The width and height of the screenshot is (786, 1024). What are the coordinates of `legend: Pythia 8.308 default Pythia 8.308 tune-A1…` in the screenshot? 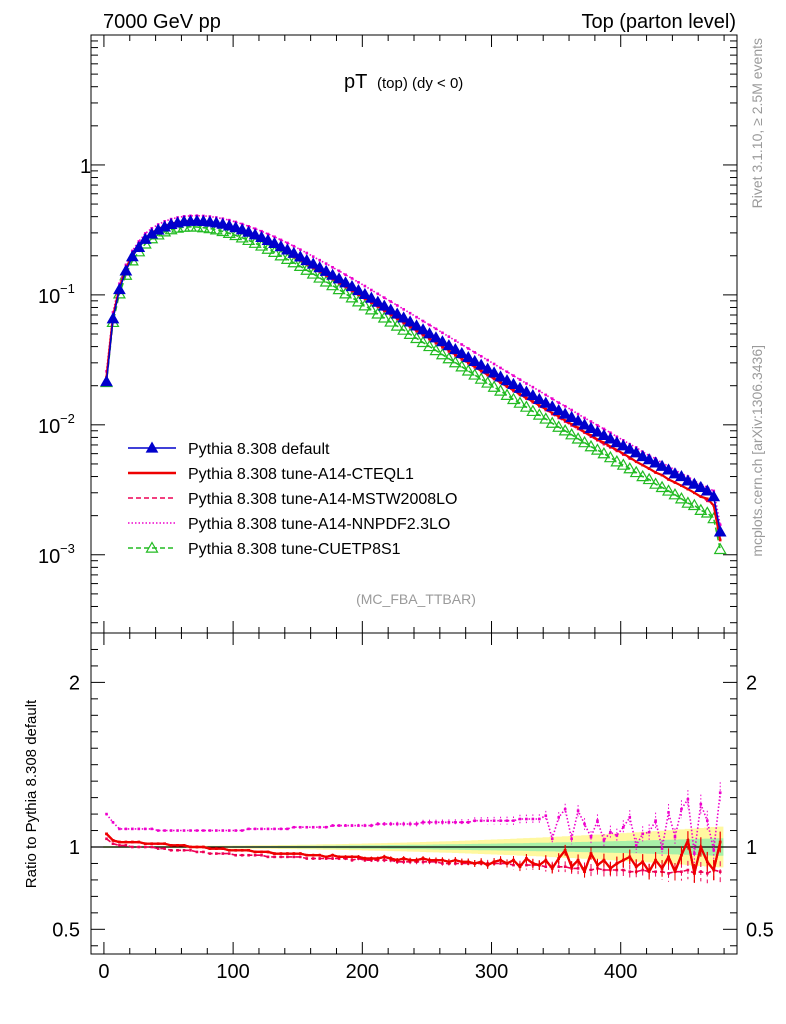 It's located at (292, 499).